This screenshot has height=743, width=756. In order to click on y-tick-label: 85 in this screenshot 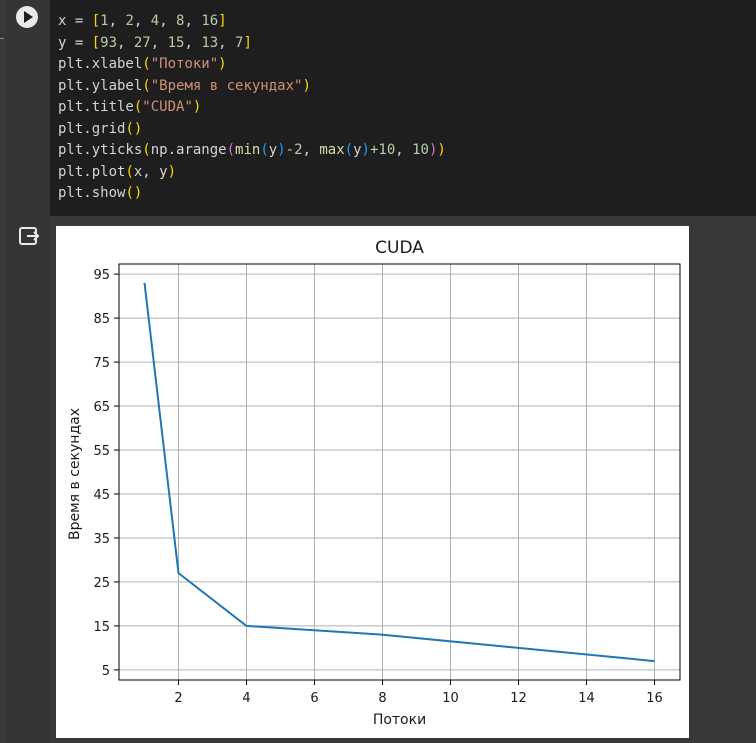, I will do `click(101, 319)`.